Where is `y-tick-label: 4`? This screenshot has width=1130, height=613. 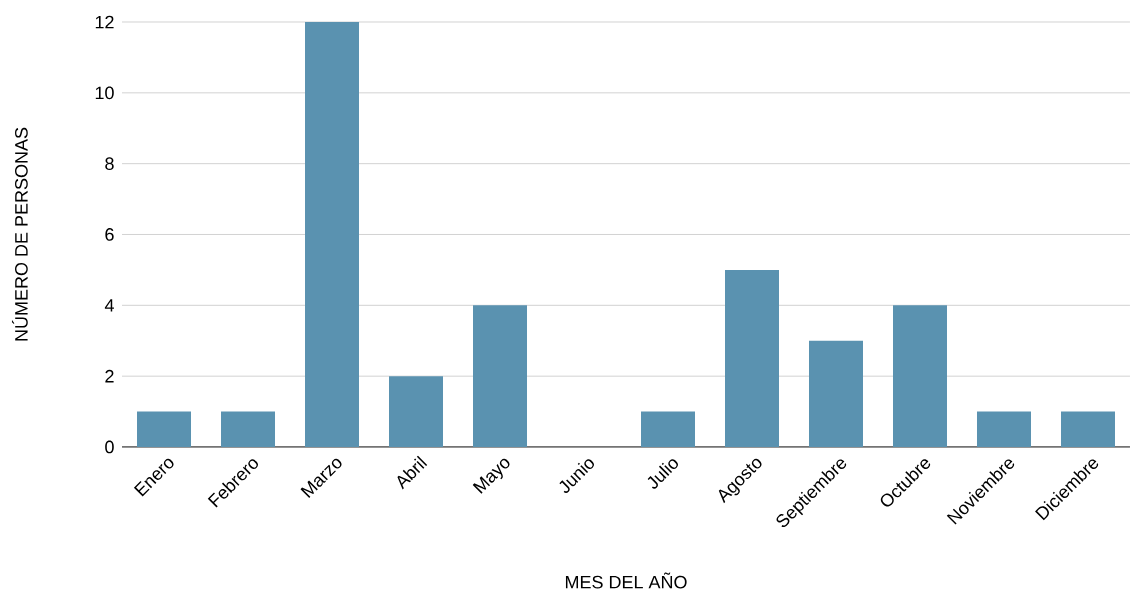 y-tick-label: 4 is located at coordinates (109, 305).